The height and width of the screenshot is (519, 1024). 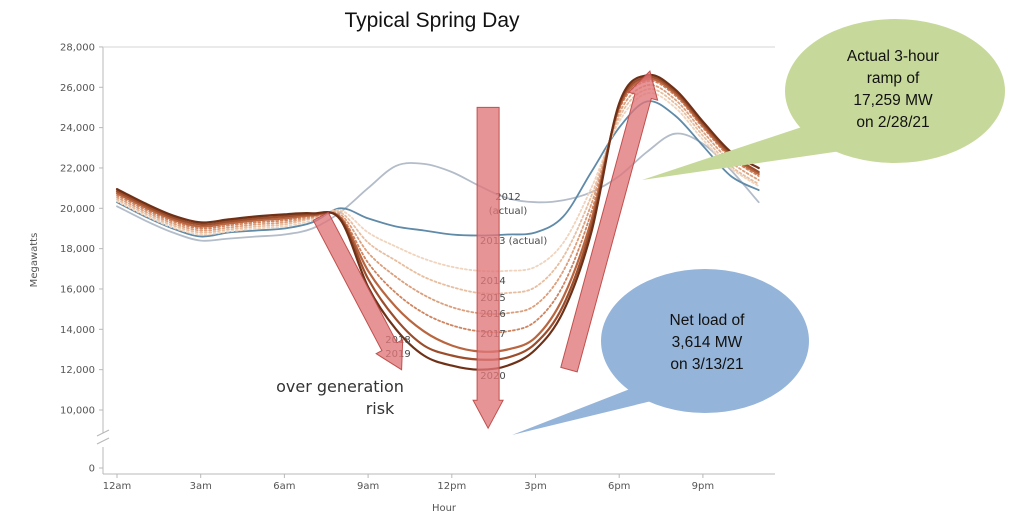 What do you see at coordinates (284, 486) in the screenshot?
I see `x-tick-label: 6am` at bounding box center [284, 486].